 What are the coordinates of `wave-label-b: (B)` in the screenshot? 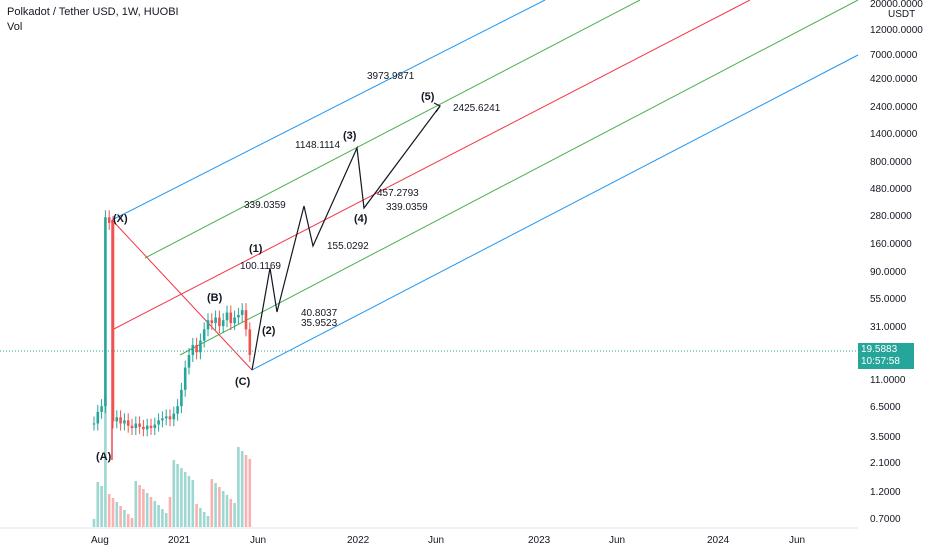 It's located at (215, 298).